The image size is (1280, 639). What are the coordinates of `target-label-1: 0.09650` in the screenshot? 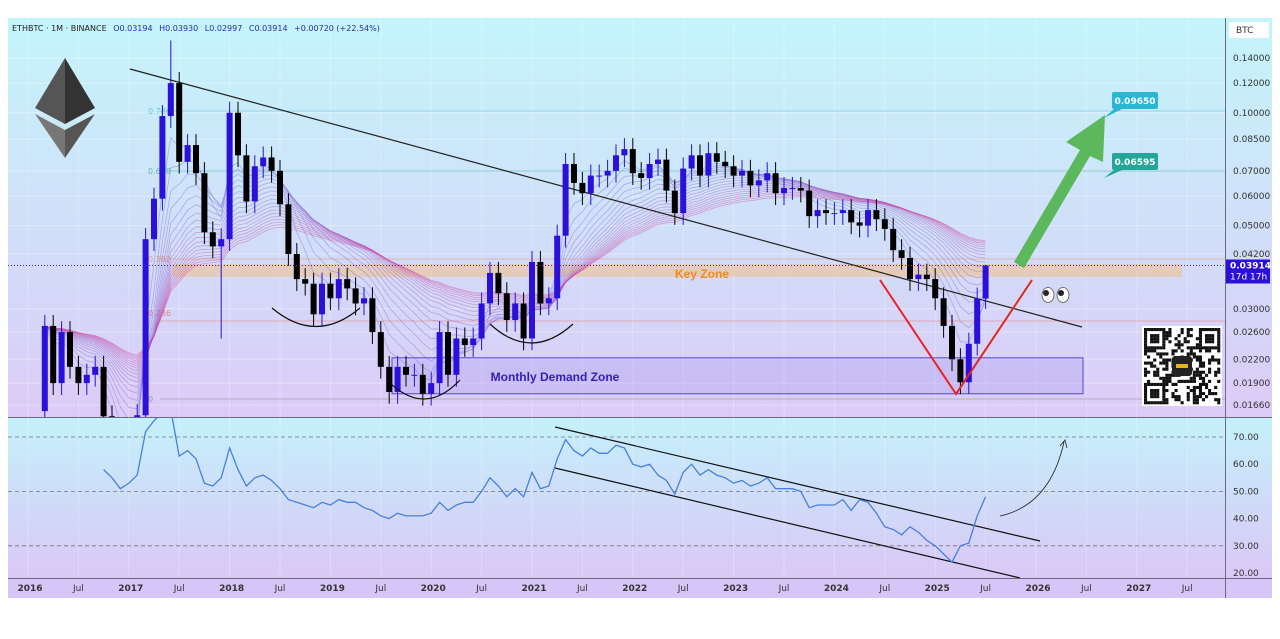 It's located at (1131, 105).